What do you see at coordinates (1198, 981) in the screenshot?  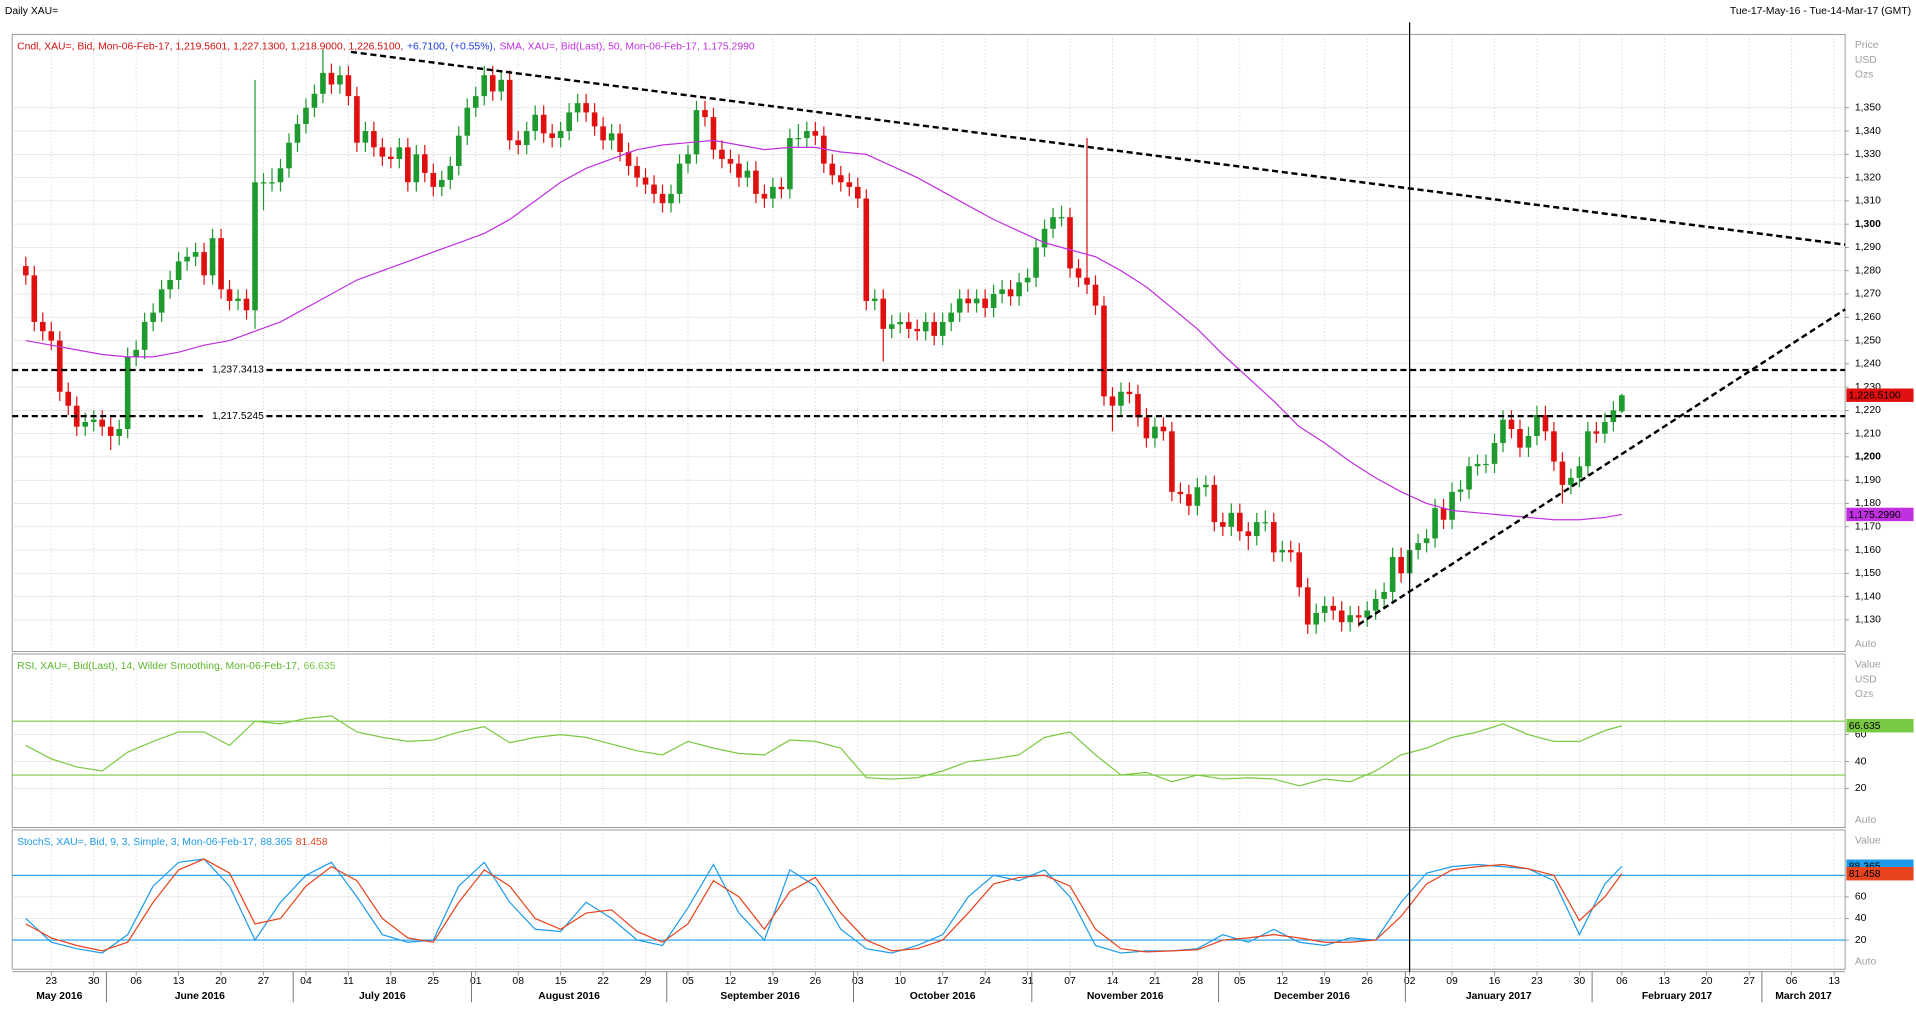 I see `x-tick-label: 28` at bounding box center [1198, 981].